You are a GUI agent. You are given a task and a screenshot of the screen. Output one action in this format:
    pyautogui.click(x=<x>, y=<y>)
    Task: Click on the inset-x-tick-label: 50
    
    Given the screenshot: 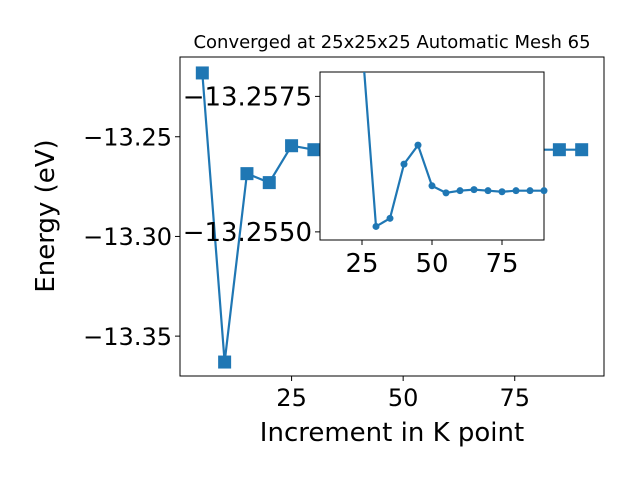 What is the action you would take?
    pyautogui.click(x=431, y=264)
    